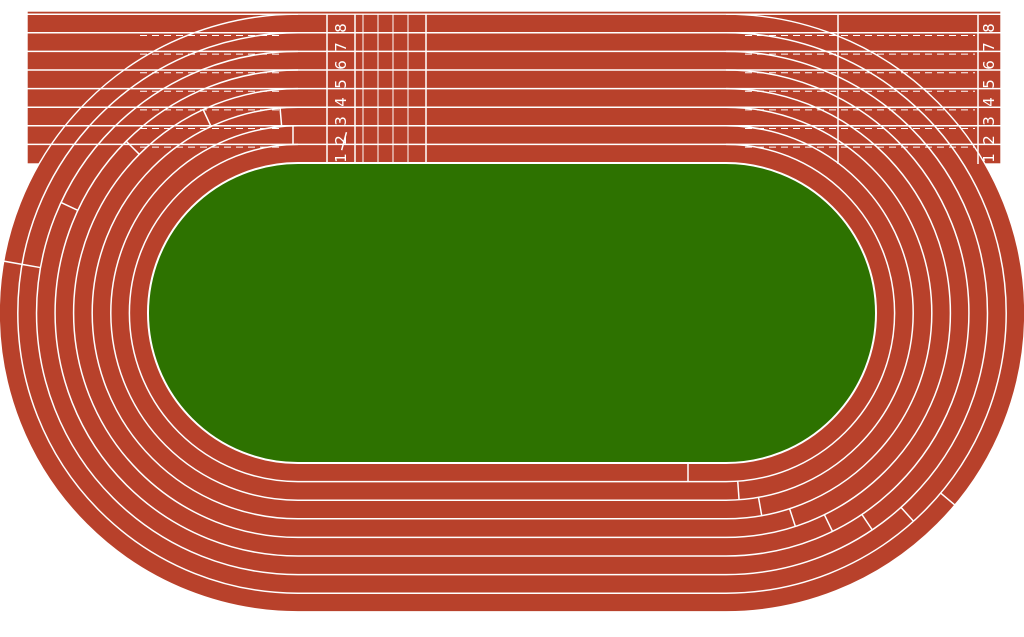 Image resolution: width=1024 pixels, height=637 pixels. I want to click on finish-lane-number: 8, so click(989, 28).